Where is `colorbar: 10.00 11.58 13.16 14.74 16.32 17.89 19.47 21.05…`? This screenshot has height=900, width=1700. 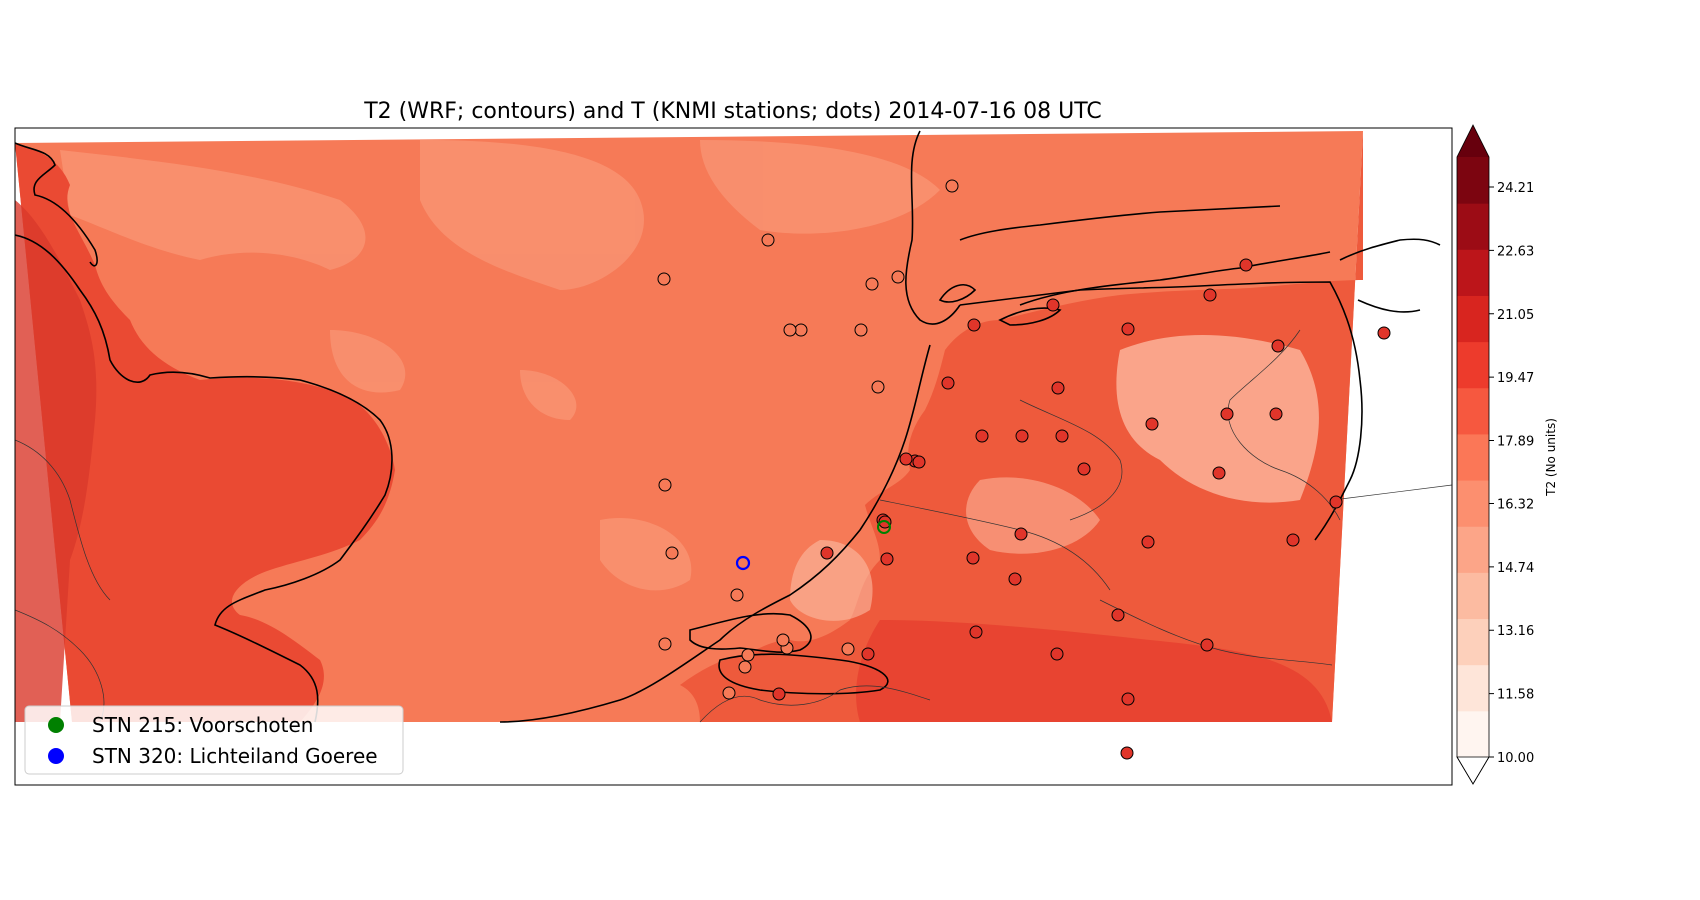
colorbar: 10.00 11.58 13.16 14.74 16.32 17.89 19.47 21.05… is located at coordinates (1495, 454).